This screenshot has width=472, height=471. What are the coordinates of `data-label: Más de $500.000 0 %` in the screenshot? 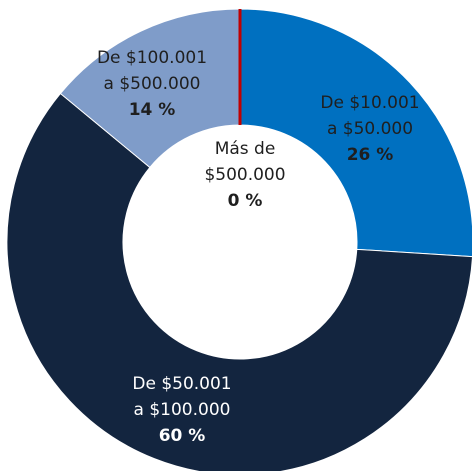 It's located at (244, 175).